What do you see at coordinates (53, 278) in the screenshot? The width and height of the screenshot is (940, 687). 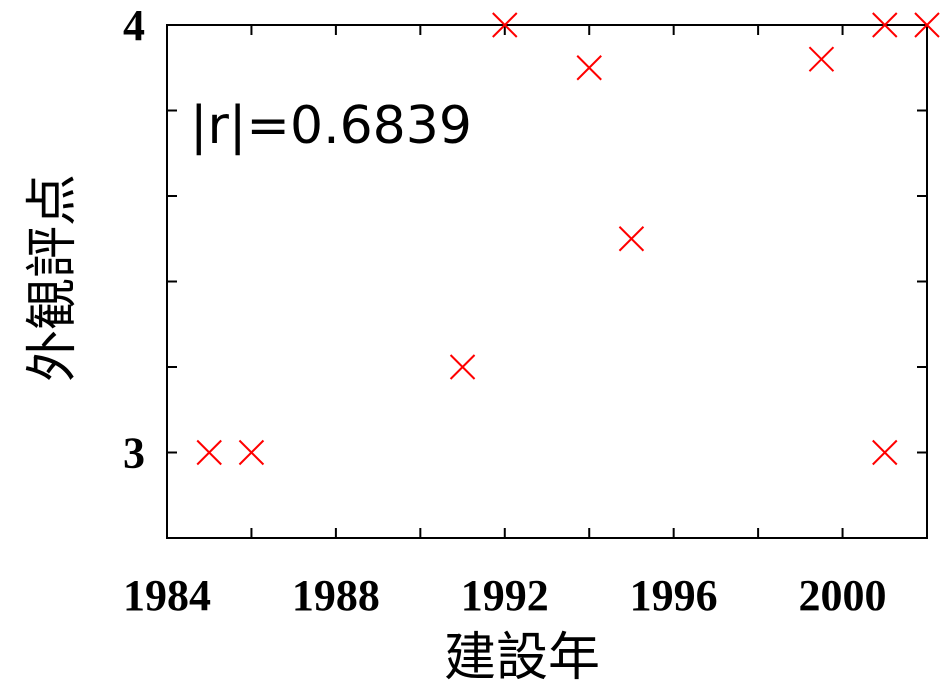 I see `y-axis-label: 外観評点` at bounding box center [53, 278].